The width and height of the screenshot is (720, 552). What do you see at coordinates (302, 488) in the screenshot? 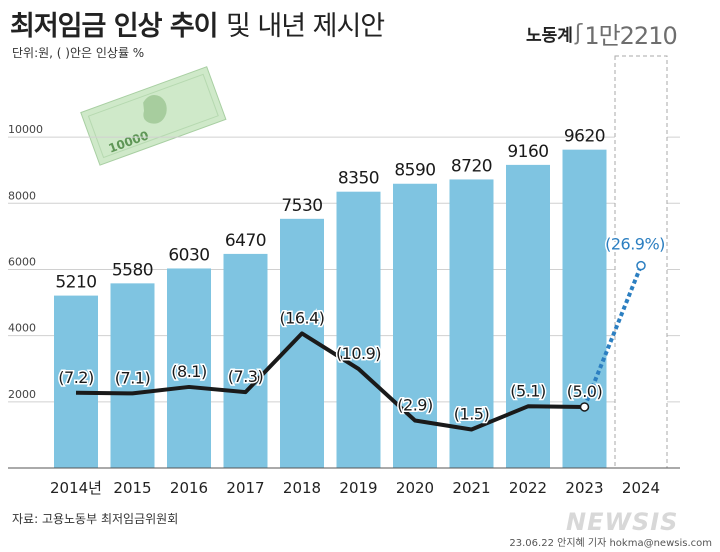
I see `x-tick-label: 2018` at bounding box center [302, 488].